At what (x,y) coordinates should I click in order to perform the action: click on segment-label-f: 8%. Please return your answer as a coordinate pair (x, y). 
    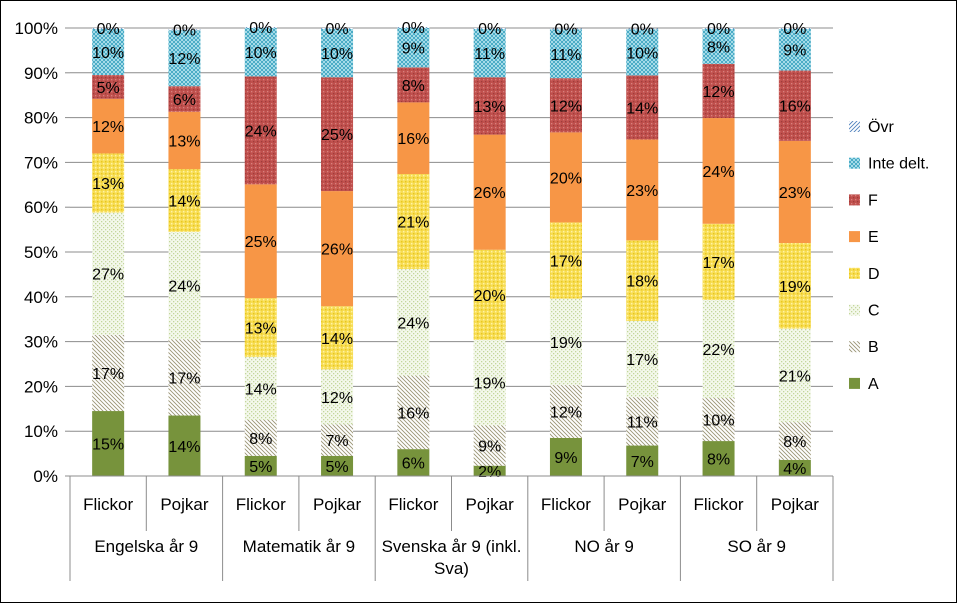
    Looking at the image, I should click on (413, 86).